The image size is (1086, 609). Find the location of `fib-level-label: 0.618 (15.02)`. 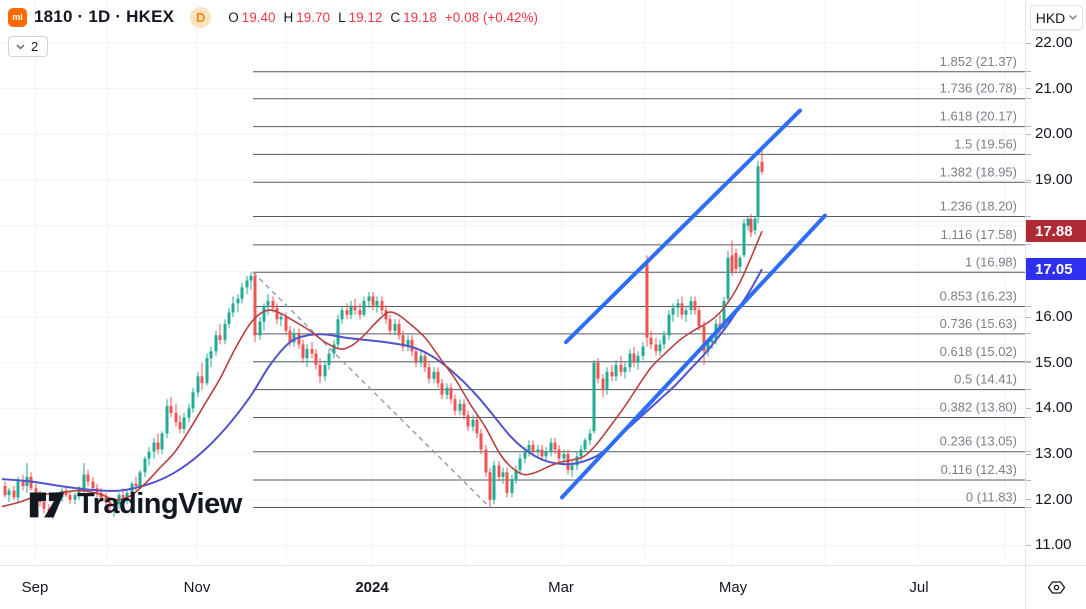

fib-level-label: 0.618 (15.02) is located at coordinates (978, 351).